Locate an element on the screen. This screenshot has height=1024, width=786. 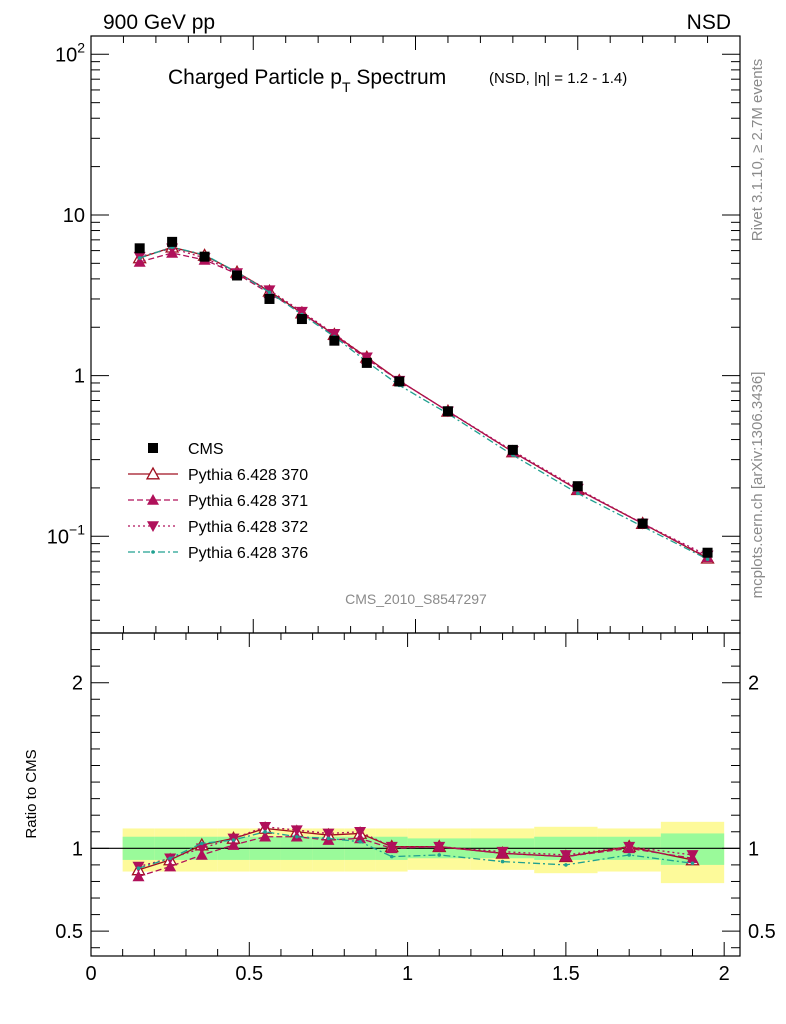
ratio-y-axis-label: Ratio to CMS is located at coordinates (31, 793).